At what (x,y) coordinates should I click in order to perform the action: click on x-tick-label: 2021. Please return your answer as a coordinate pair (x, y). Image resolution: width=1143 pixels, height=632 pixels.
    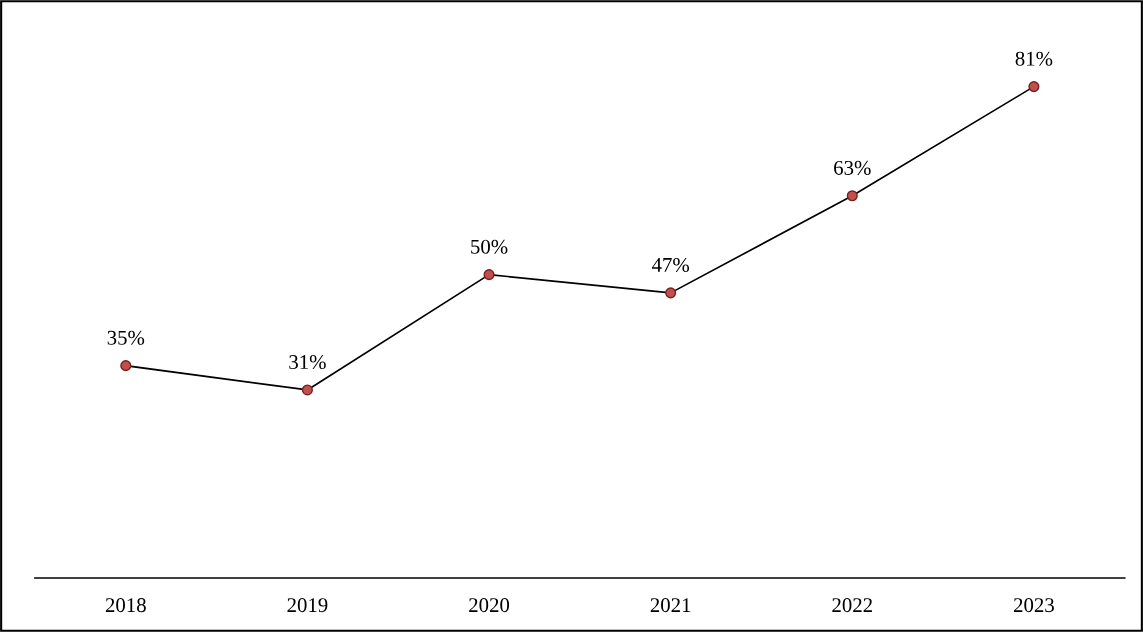
    Looking at the image, I should click on (670, 605).